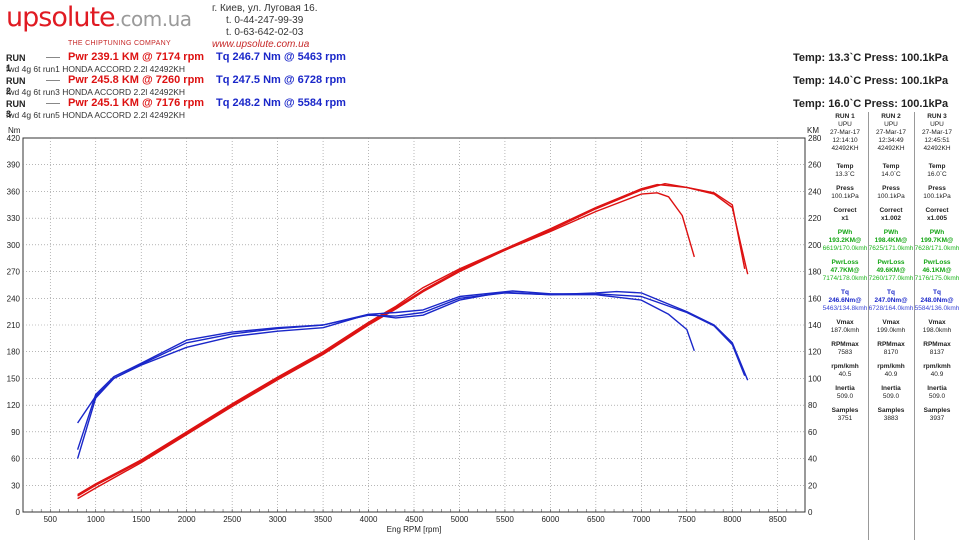  What do you see at coordinates (891, 322) in the screenshot?
I see `summary-vmax-h: Vmax` at bounding box center [891, 322].